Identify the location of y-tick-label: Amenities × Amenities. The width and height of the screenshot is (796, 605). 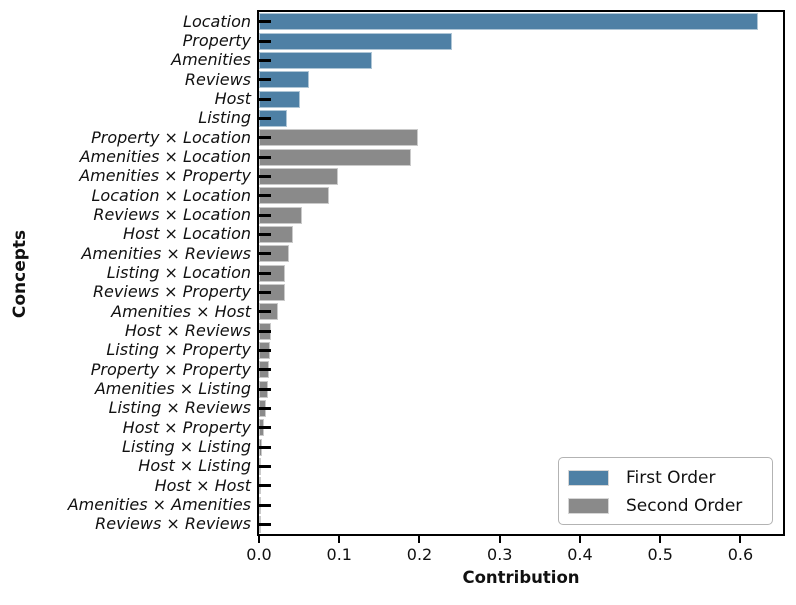
(159, 504).